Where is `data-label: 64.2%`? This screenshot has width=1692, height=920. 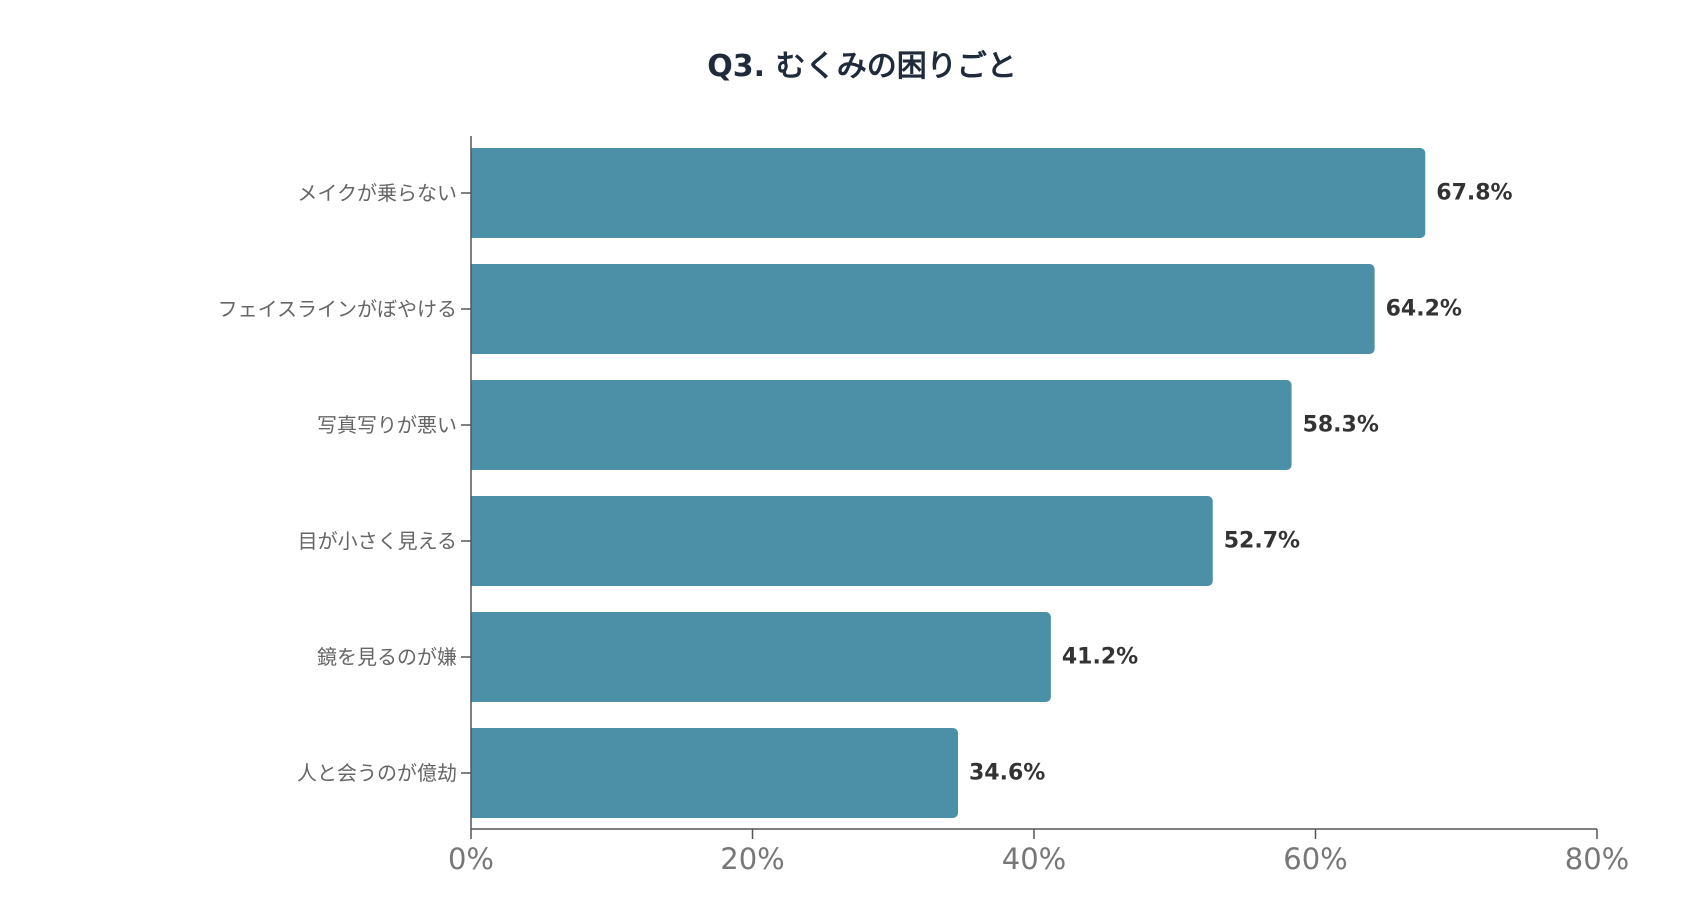
data-label: 64.2% is located at coordinates (1424, 309).